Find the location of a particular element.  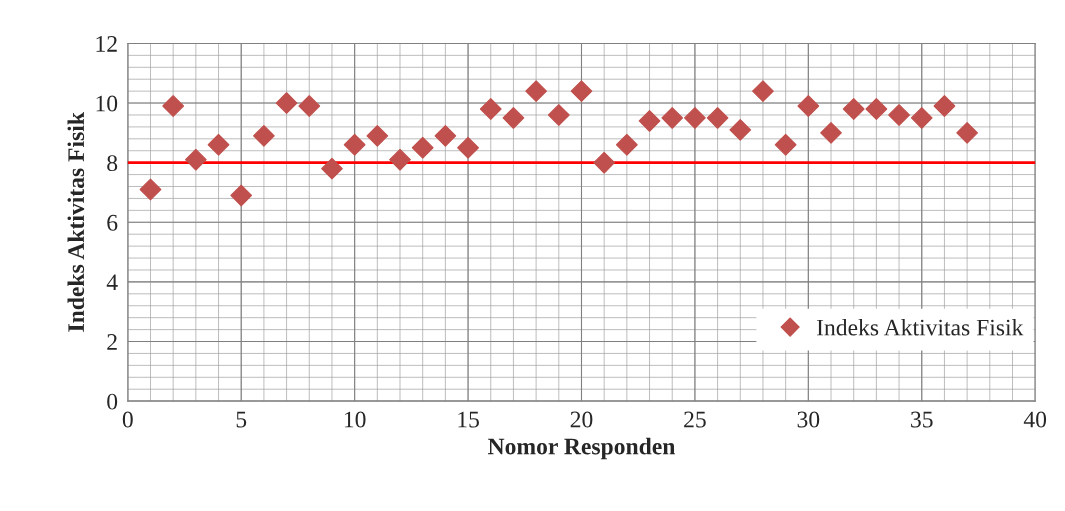

x-tick-label: 20 is located at coordinates (581, 419).